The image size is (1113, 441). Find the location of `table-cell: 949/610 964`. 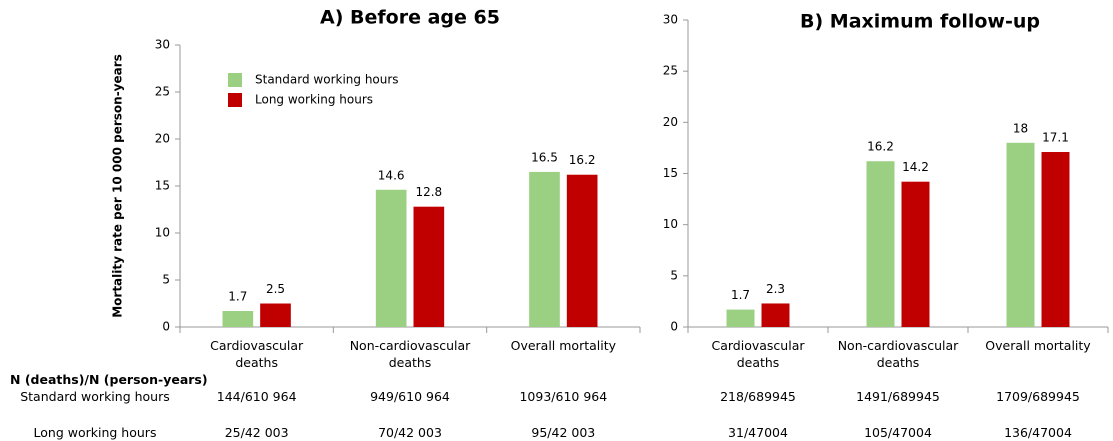

table-cell: 949/610 964 is located at coordinates (410, 396).